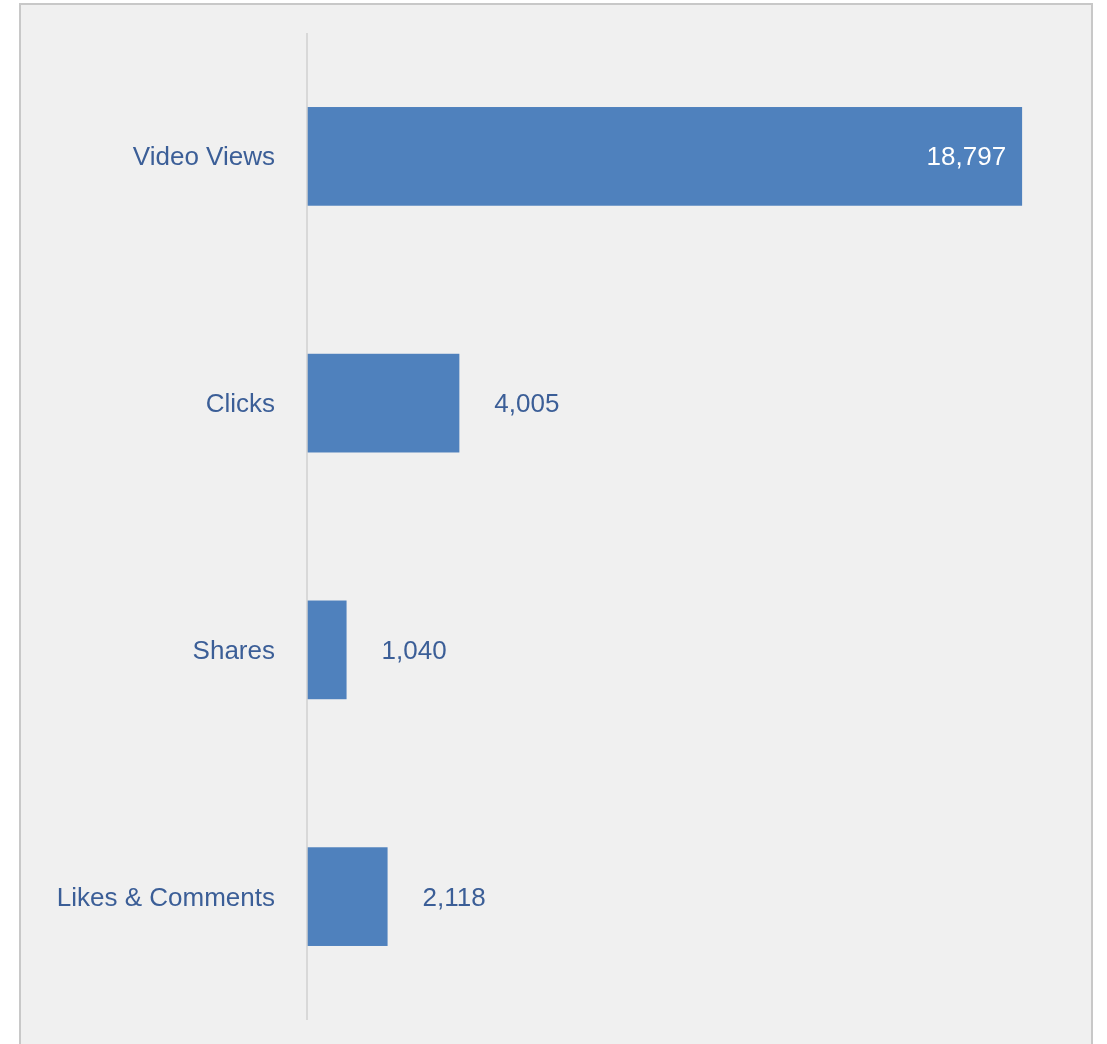  I want to click on y-tick-label: Shares, so click(233, 649).